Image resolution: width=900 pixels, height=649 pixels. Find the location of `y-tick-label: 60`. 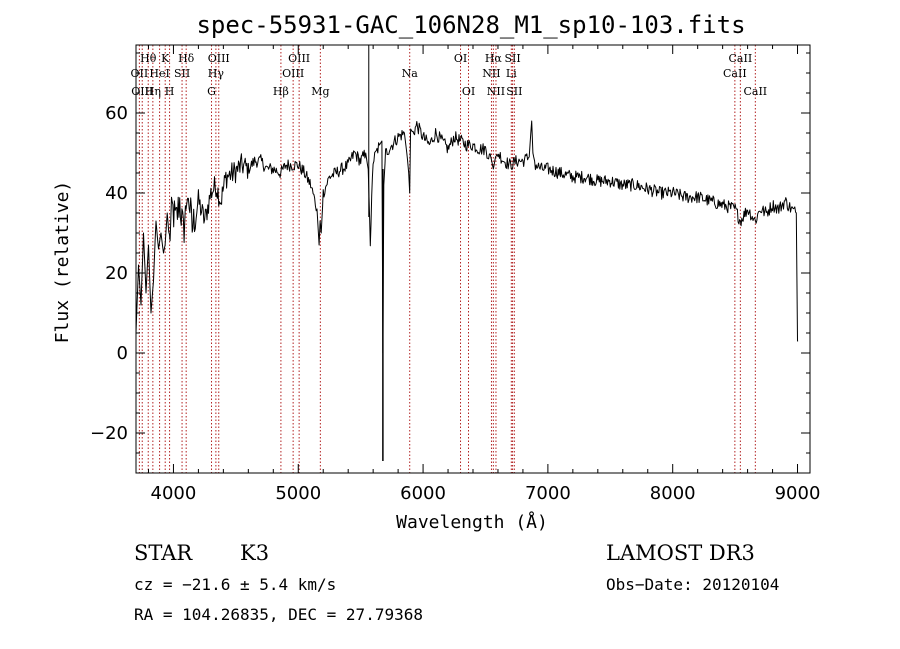

y-tick-label: 60 is located at coordinates (116, 113).